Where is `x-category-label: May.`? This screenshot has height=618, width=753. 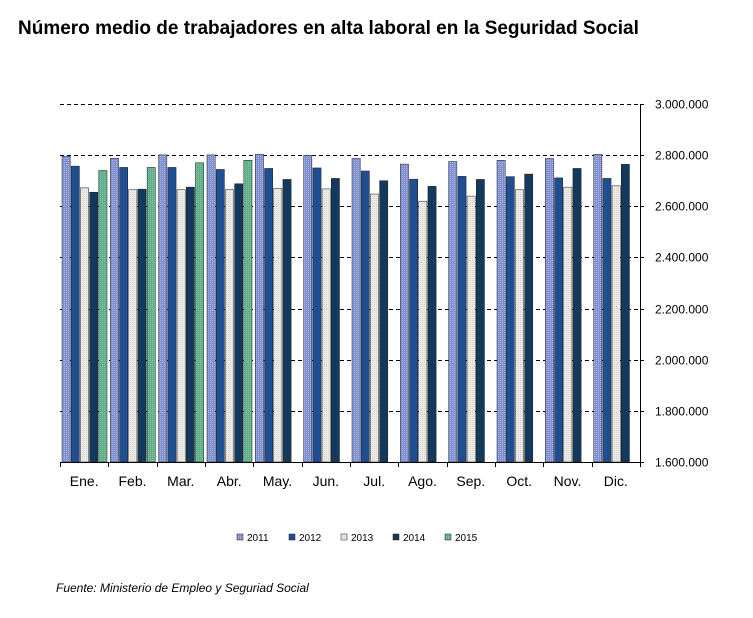
x-category-label: May. is located at coordinates (277, 481).